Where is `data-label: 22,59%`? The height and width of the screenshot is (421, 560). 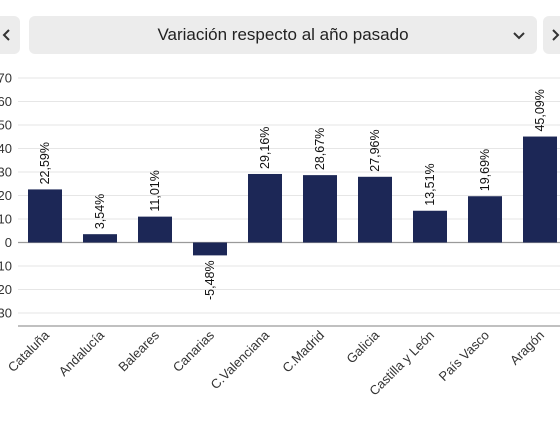
data-label: 22,59% is located at coordinates (45, 163).